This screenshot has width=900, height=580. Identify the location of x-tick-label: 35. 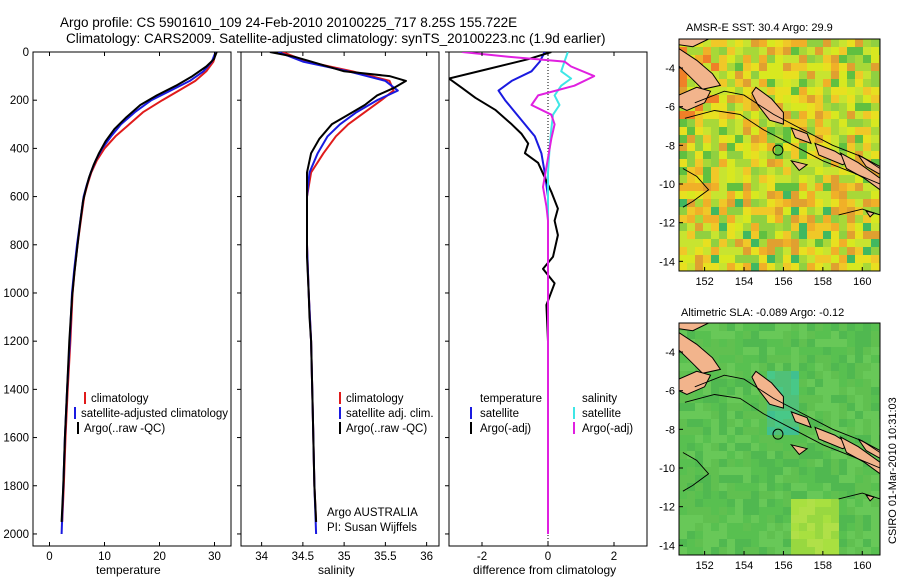
(344, 557).